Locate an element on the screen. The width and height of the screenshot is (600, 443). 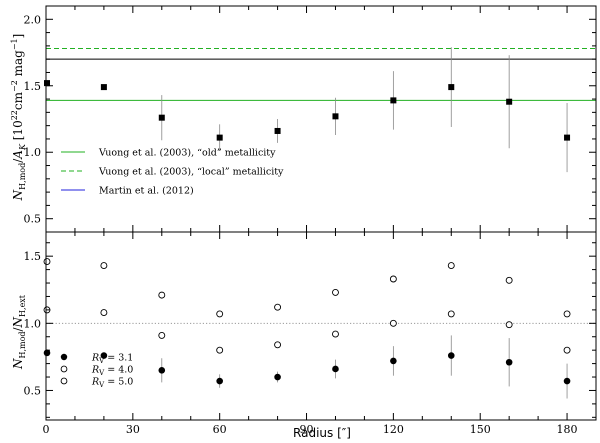
top-y-tick-label: 2.0 is located at coordinates (33, 19).